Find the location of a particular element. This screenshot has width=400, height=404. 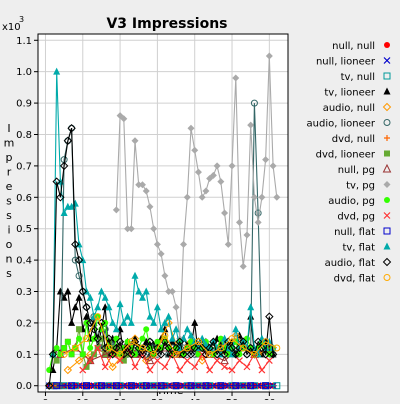

legend-label: dvd, pg is located at coordinates (356, 217).